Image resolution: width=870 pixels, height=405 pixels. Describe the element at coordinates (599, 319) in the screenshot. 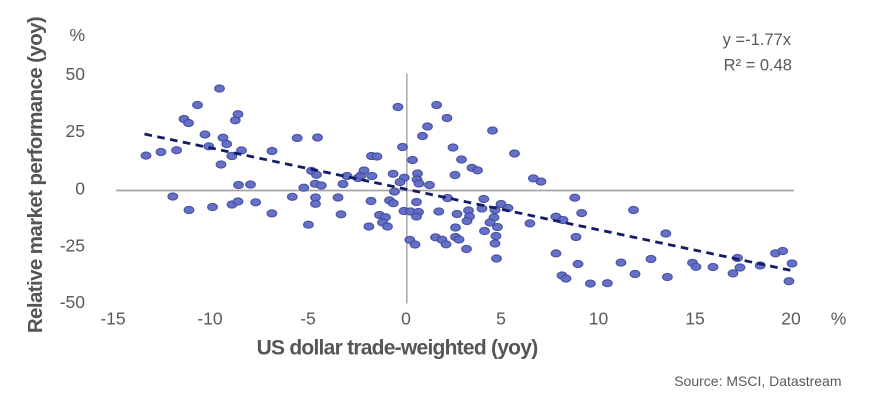

I see `svg-text: 10` at that location.